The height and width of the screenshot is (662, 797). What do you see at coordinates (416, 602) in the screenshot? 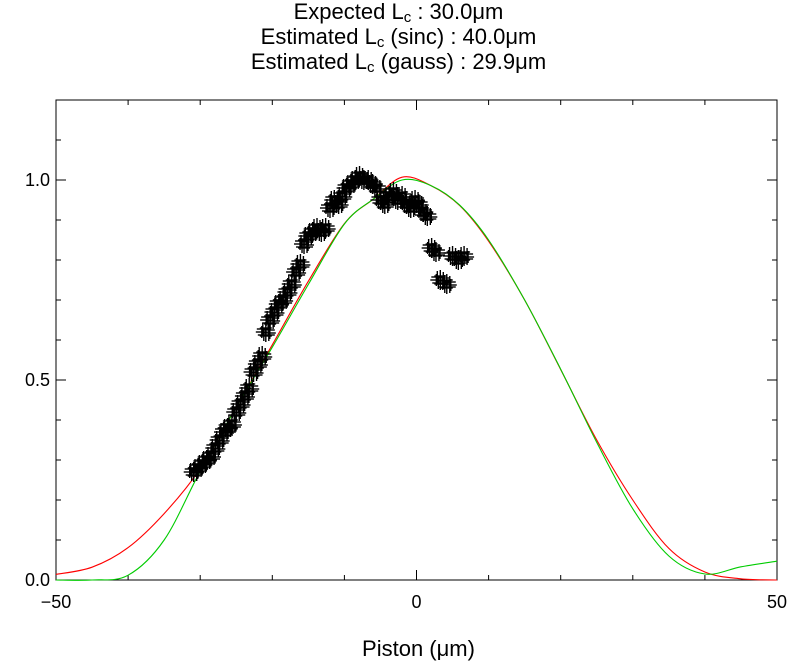
I see `x-tick-label: 0` at bounding box center [416, 602].